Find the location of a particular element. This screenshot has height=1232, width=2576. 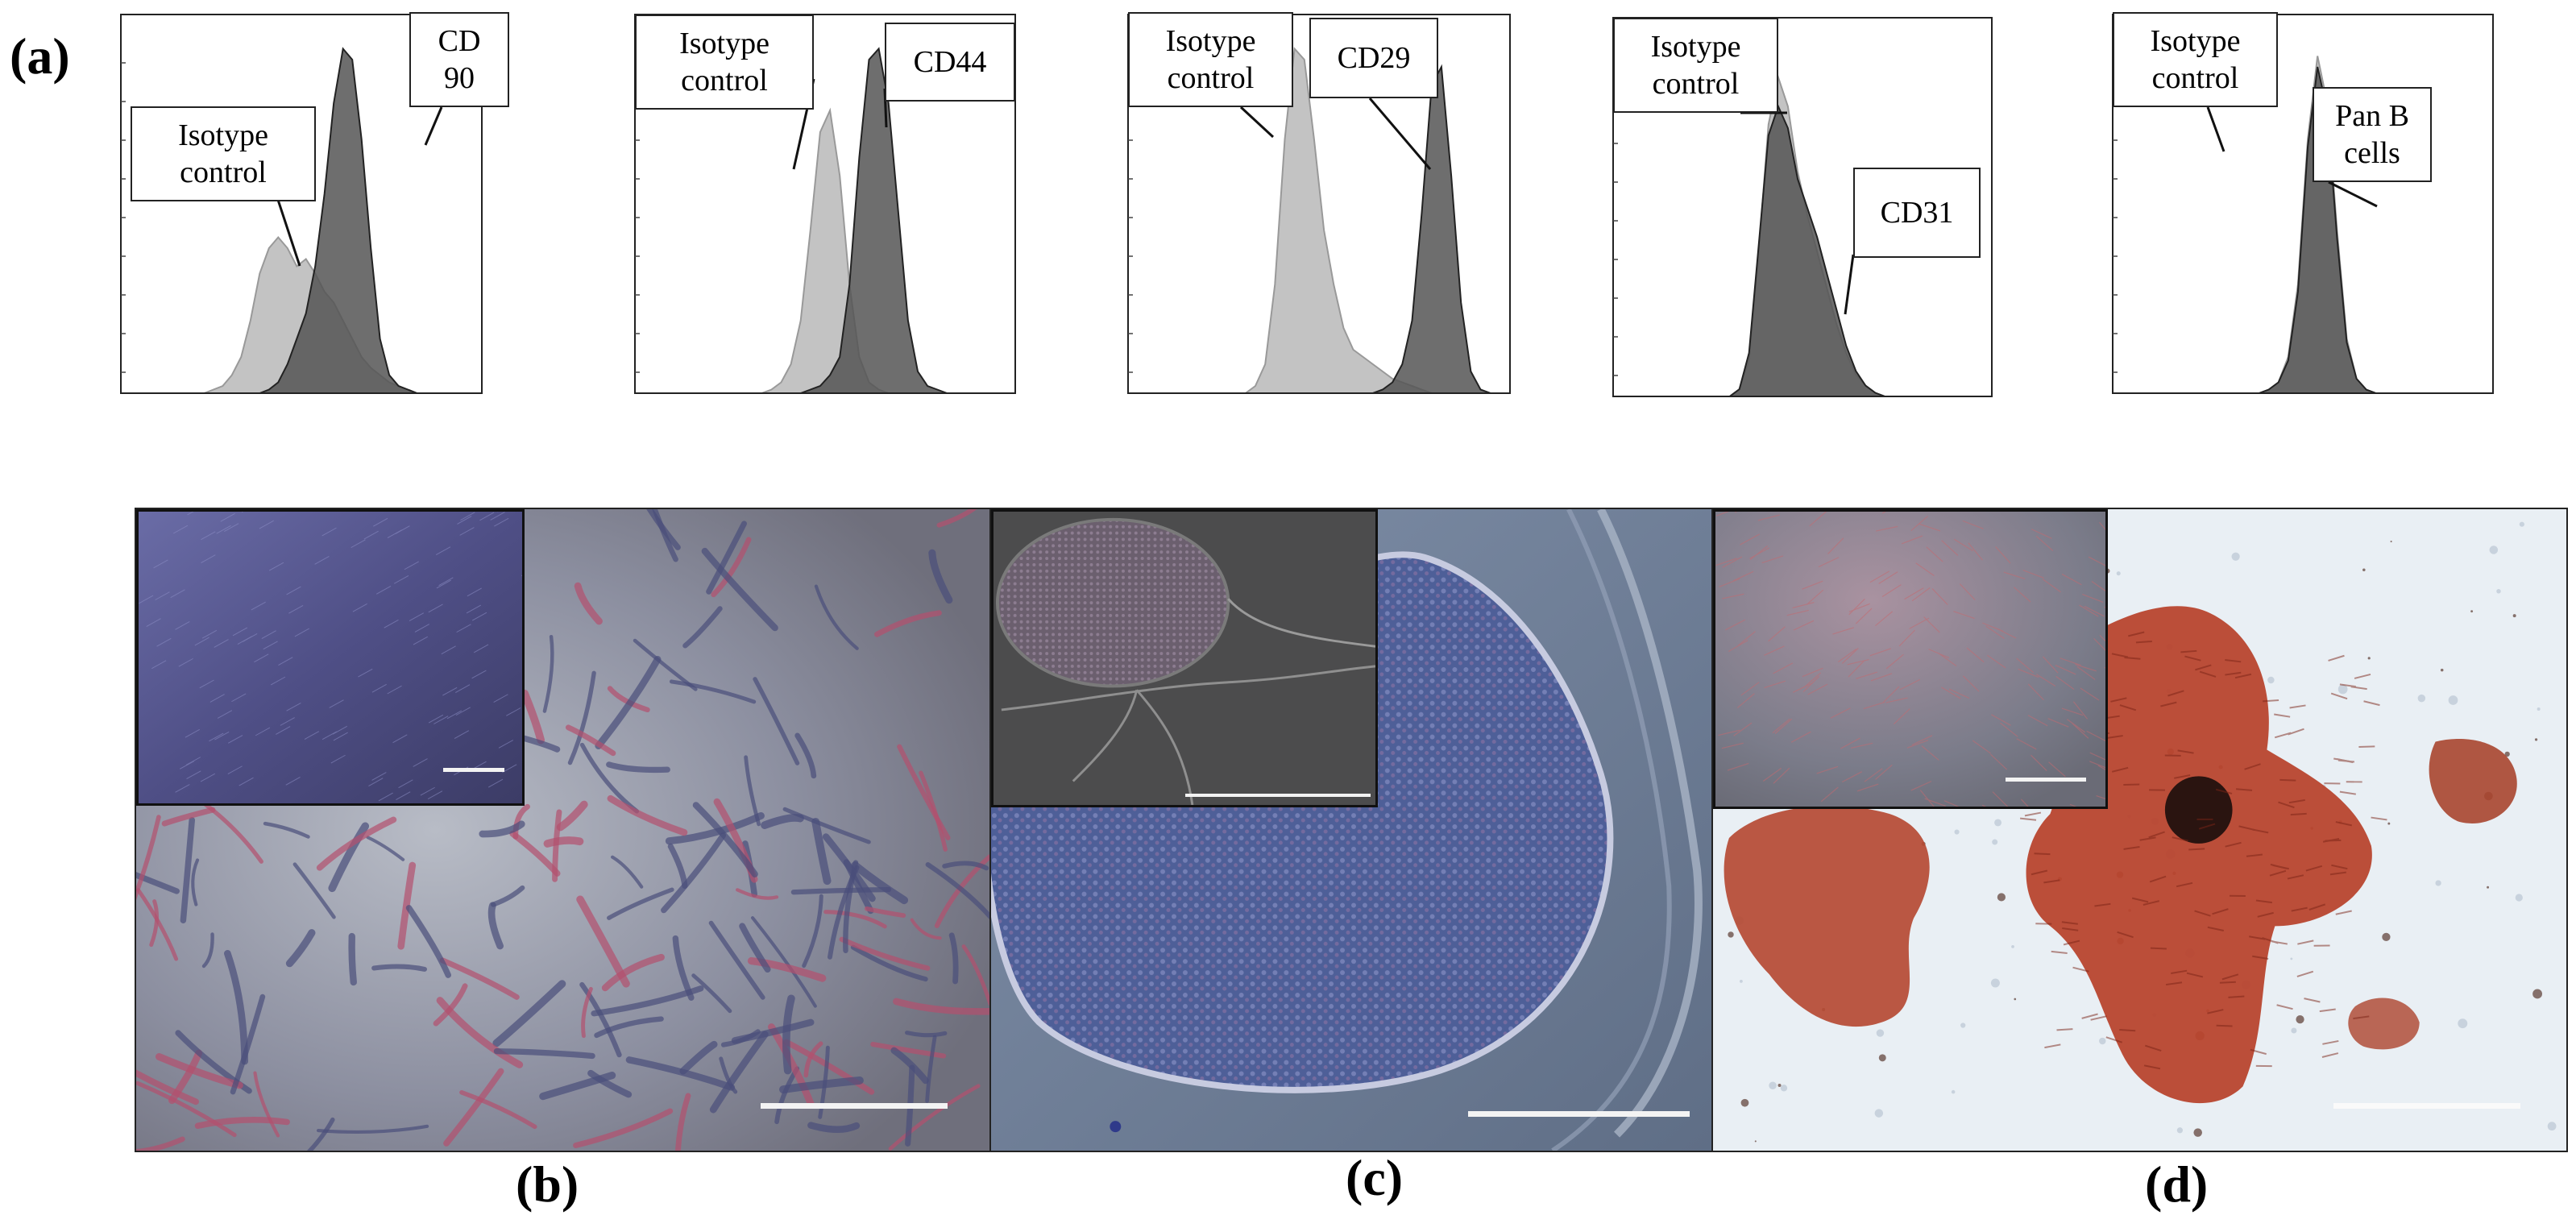

control-label-cd44: Isotype control is located at coordinates (724, 63).